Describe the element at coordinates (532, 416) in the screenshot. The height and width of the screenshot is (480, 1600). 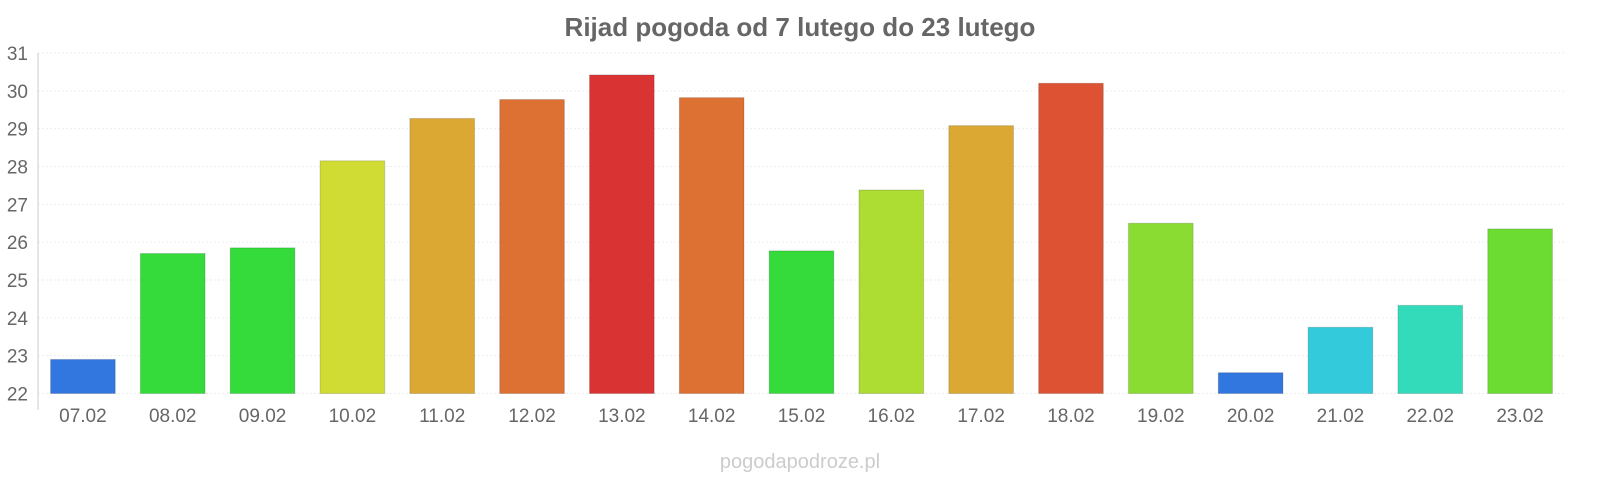
I see `x-tick-label: 12.02` at that location.